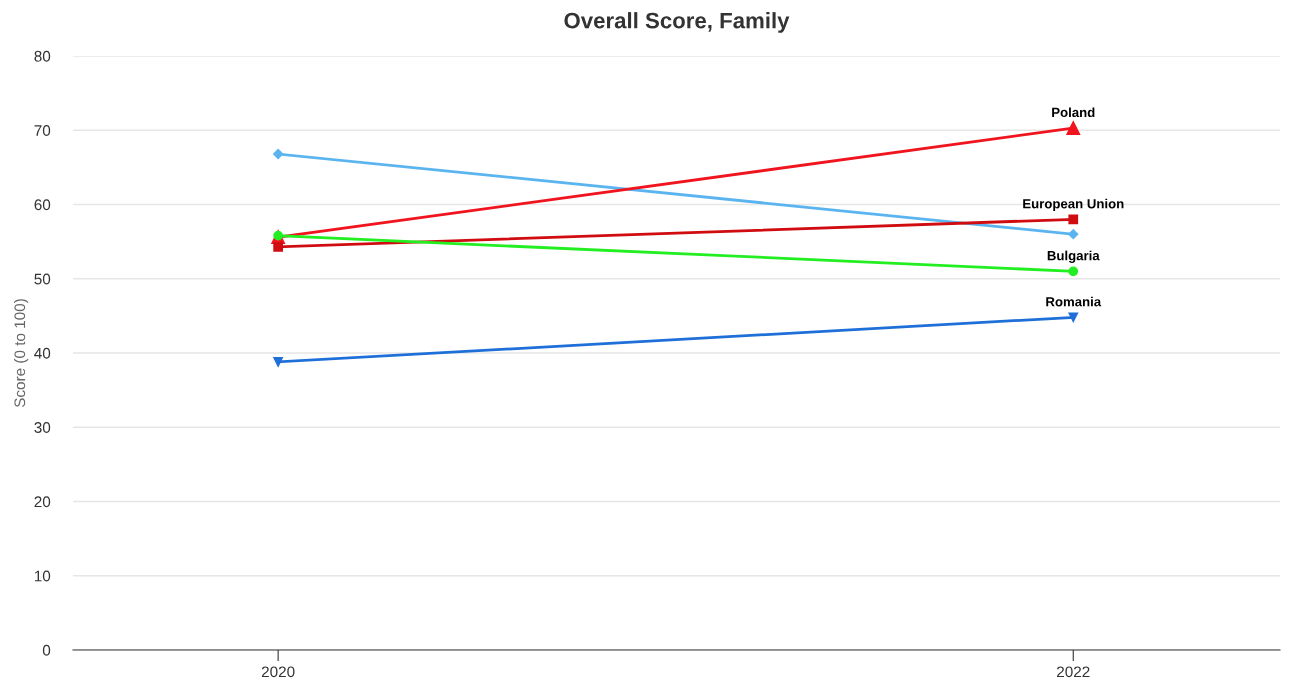  What do you see at coordinates (1073, 256) in the screenshot?
I see `series-label: Bulgaria` at bounding box center [1073, 256].